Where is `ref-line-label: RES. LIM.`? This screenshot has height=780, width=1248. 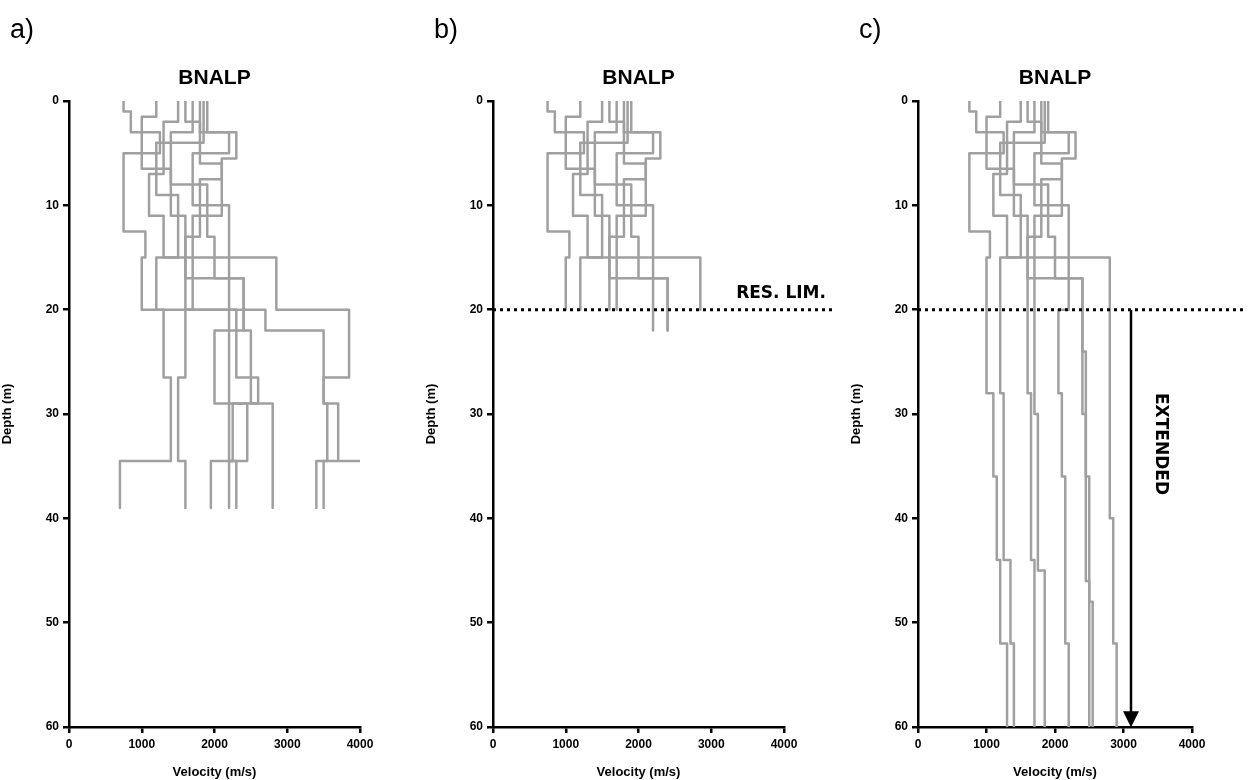 ref-line-label: RES. LIM. is located at coordinates (781, 291).